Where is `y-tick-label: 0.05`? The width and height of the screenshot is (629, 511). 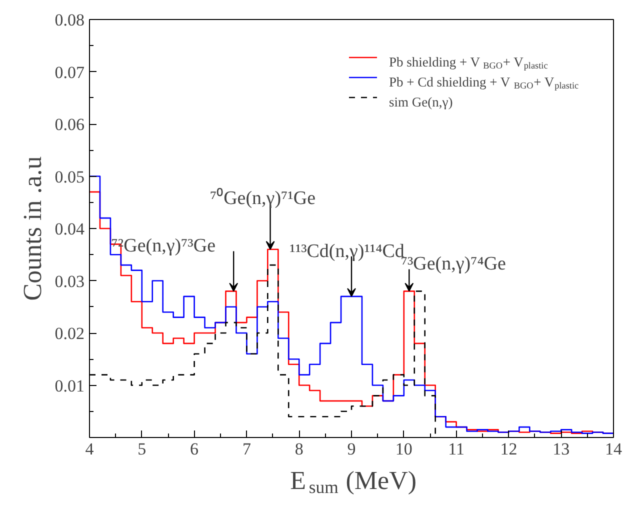
y-tick-label: 0.05 is located at coordinates (69, 176).